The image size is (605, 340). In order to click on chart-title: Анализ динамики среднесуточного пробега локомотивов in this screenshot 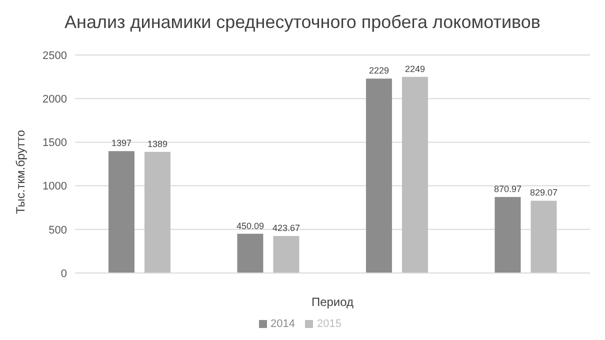, I will do `click(303, 22)`.